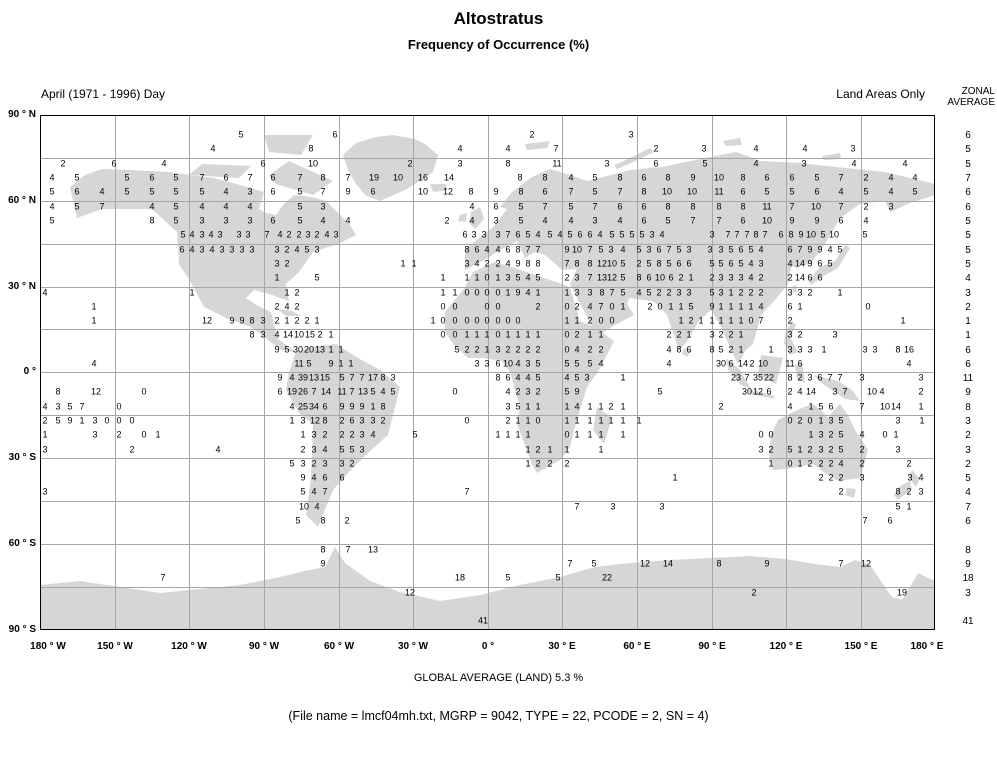 This screenshot has width=997, height=760. What do you see at coordinates (314, 377) in the screenshot?
I see `grid-value: 13` at bounding box center [314, 377].